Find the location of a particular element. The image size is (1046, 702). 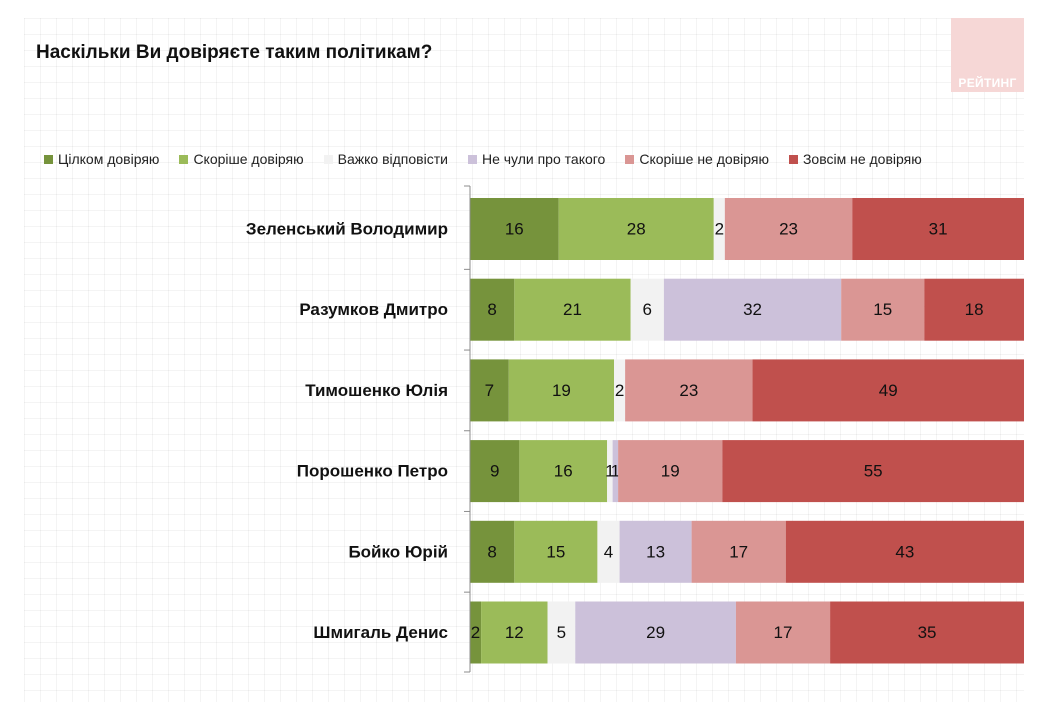

data-label: 31 is located at coordinates (938, 229).